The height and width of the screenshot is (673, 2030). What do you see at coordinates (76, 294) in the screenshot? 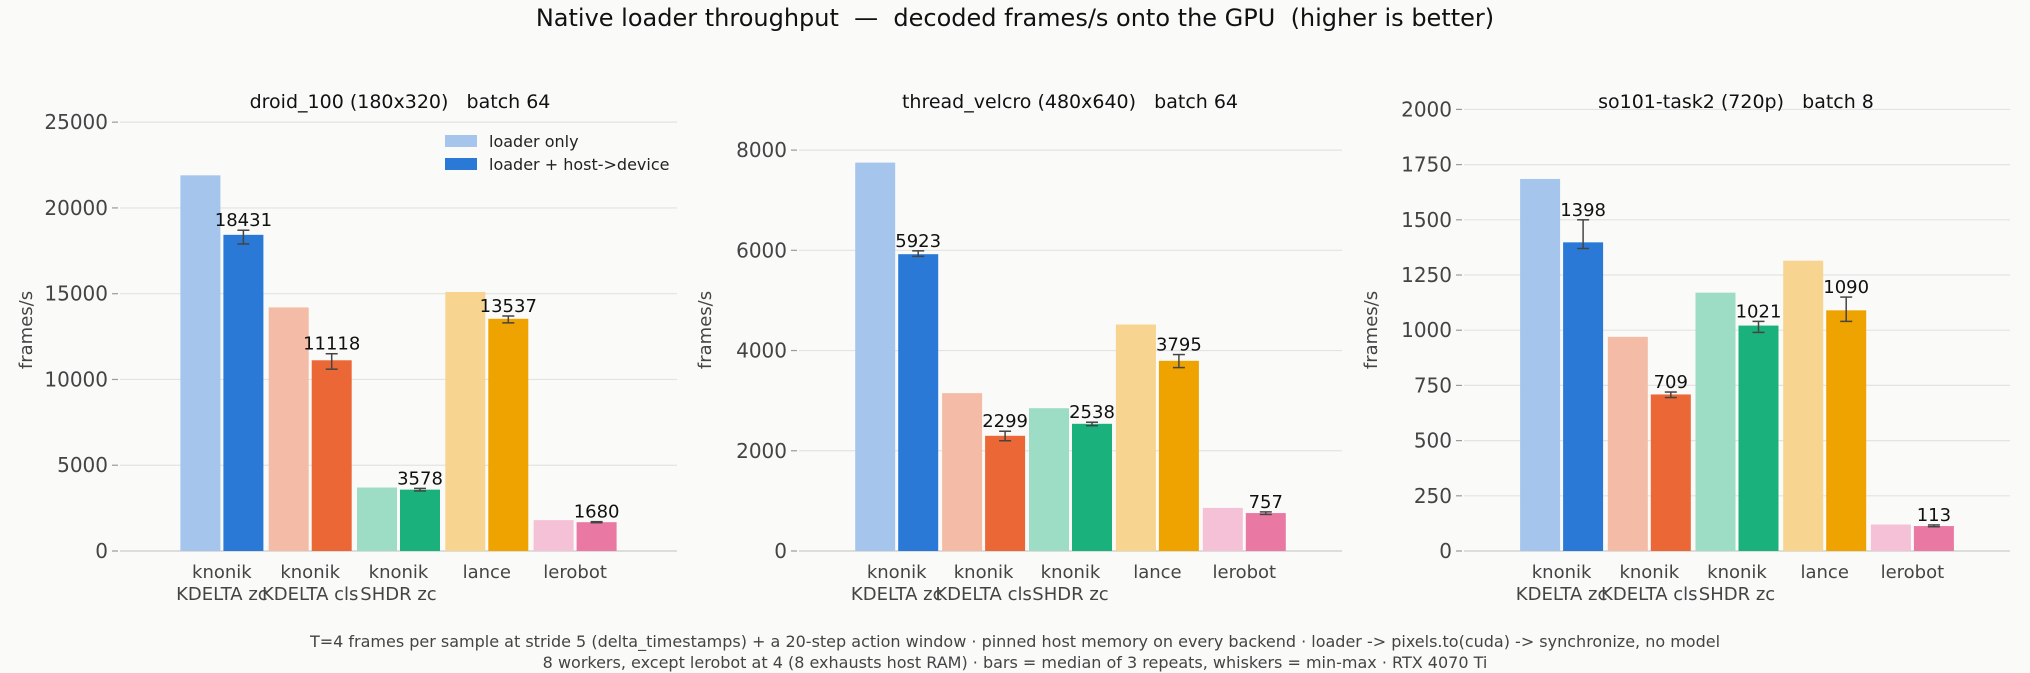
I see `y-tick-label: 15000` at bounding box center [76, 294].